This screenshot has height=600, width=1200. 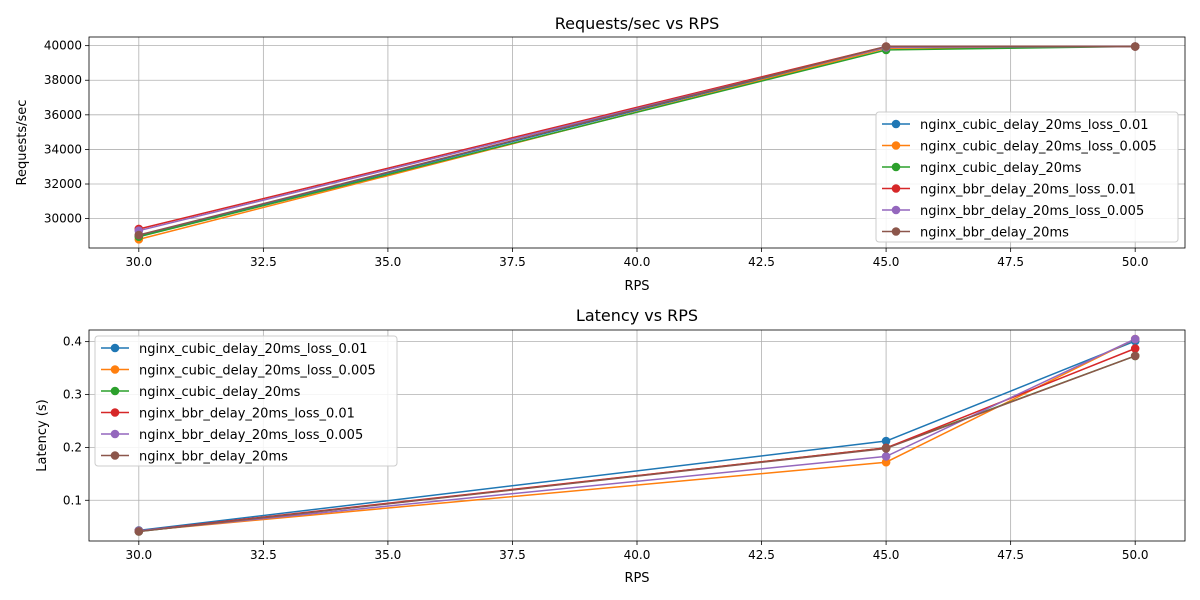 What do you see at coordinates (72, 500) in the screenshot?
I see `y-tick-label: 0.1` at bounding box center [72, 500].